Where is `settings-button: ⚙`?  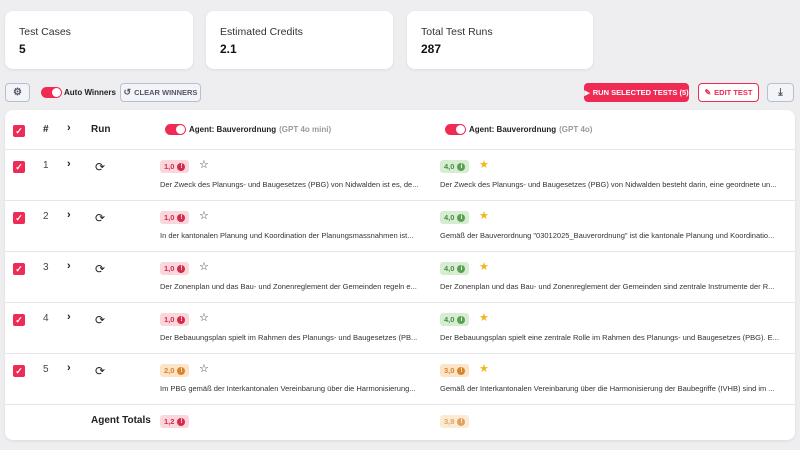
settings-button: ⚙ is located at coordinates (17, 92).